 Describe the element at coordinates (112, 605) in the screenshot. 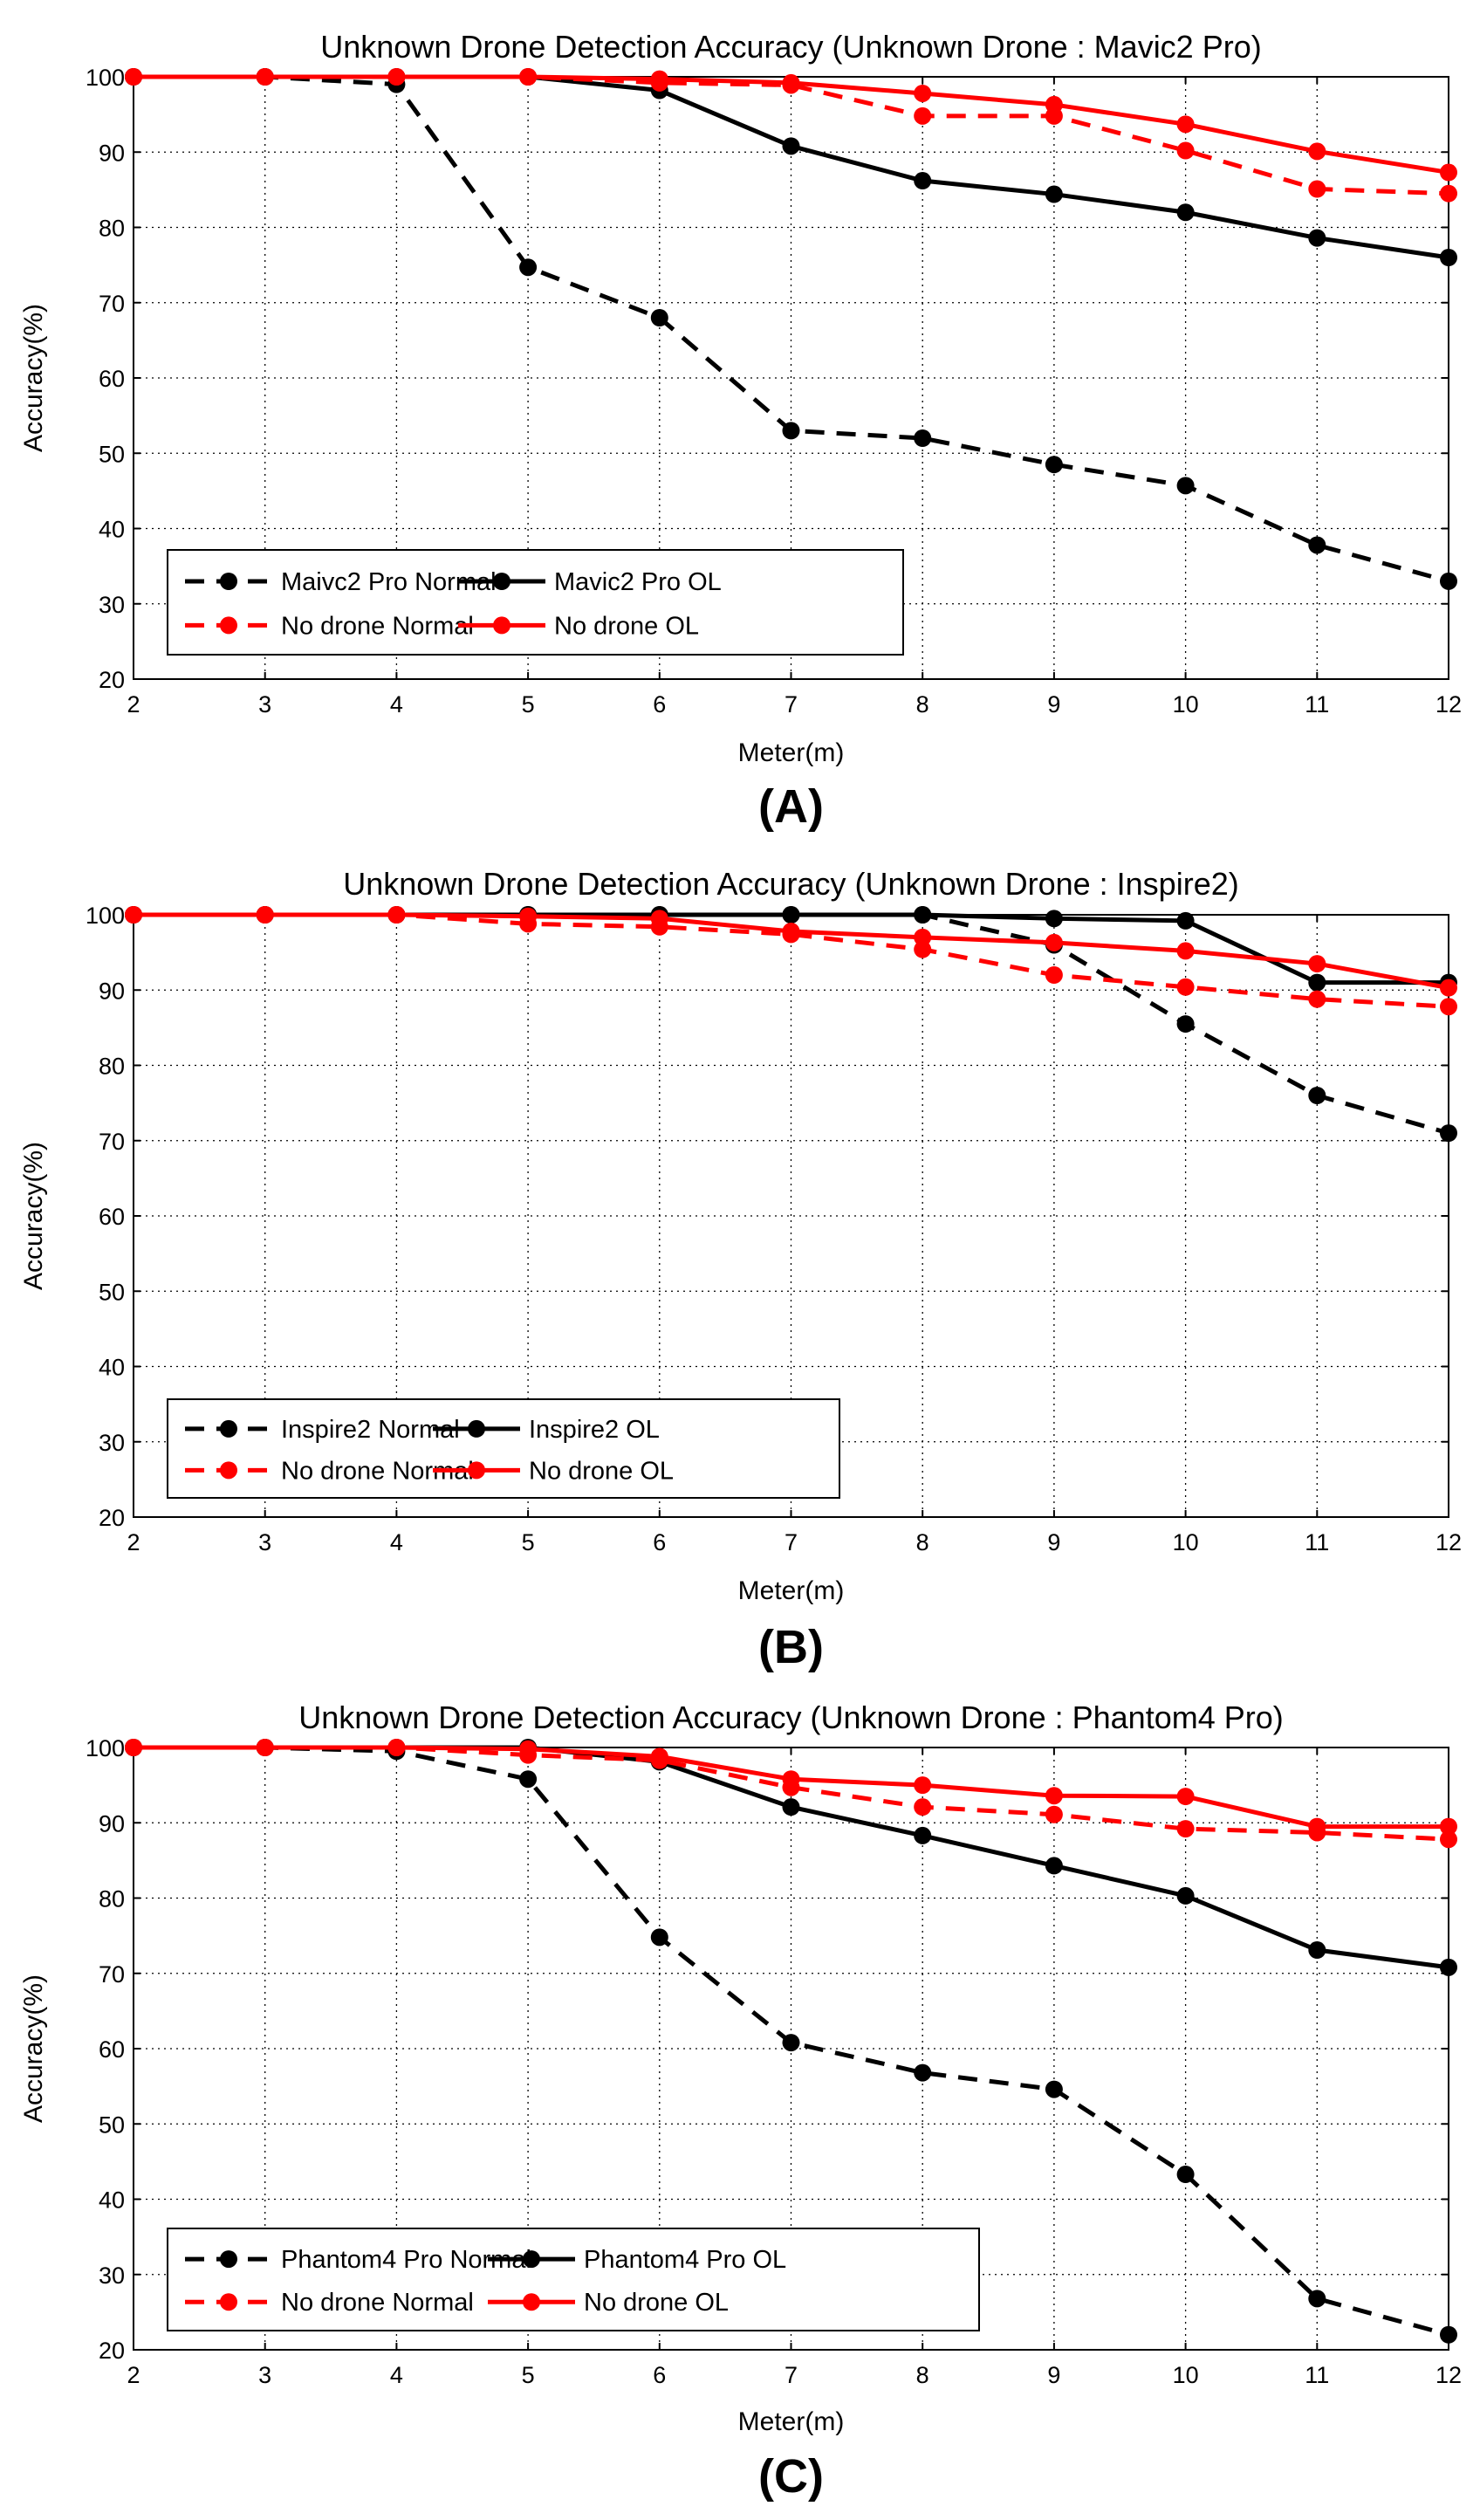

I see `y-tick-label: 30` at that location.